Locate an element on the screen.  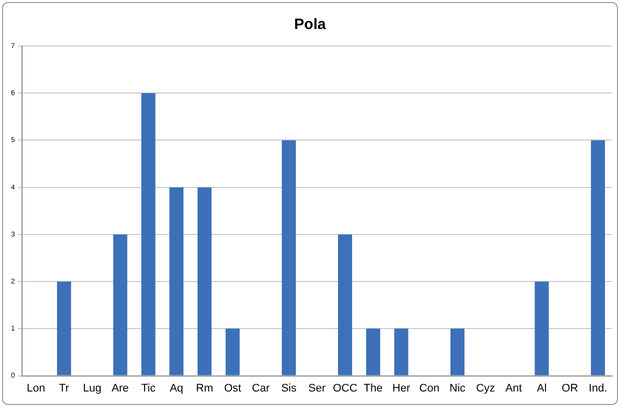
x-tick-label: Tic is located at coordinates (148, 388).